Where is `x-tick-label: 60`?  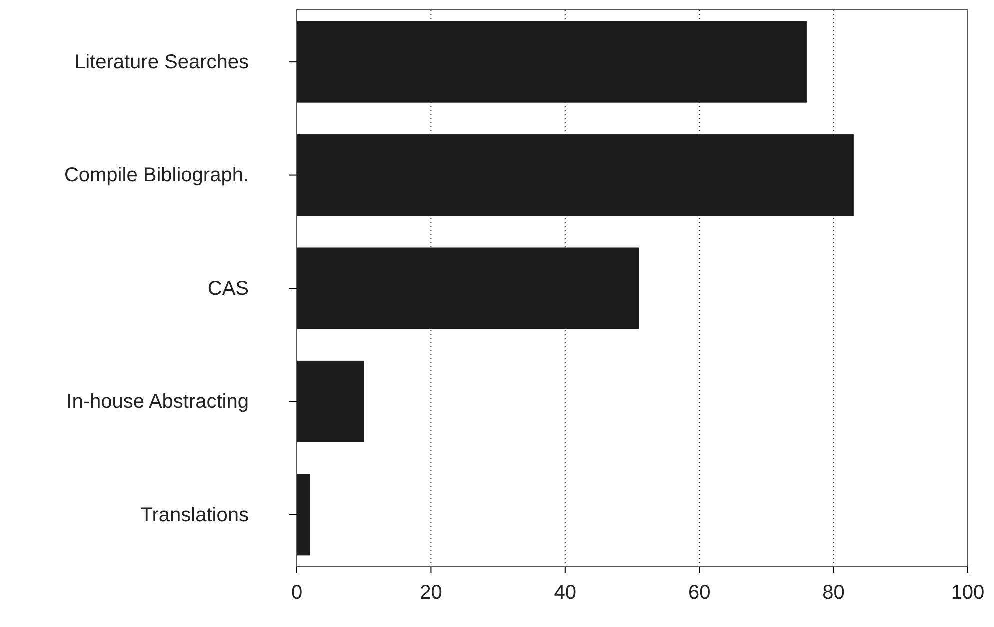 x-tick-label: 60 is located at coordinates (699, 593).